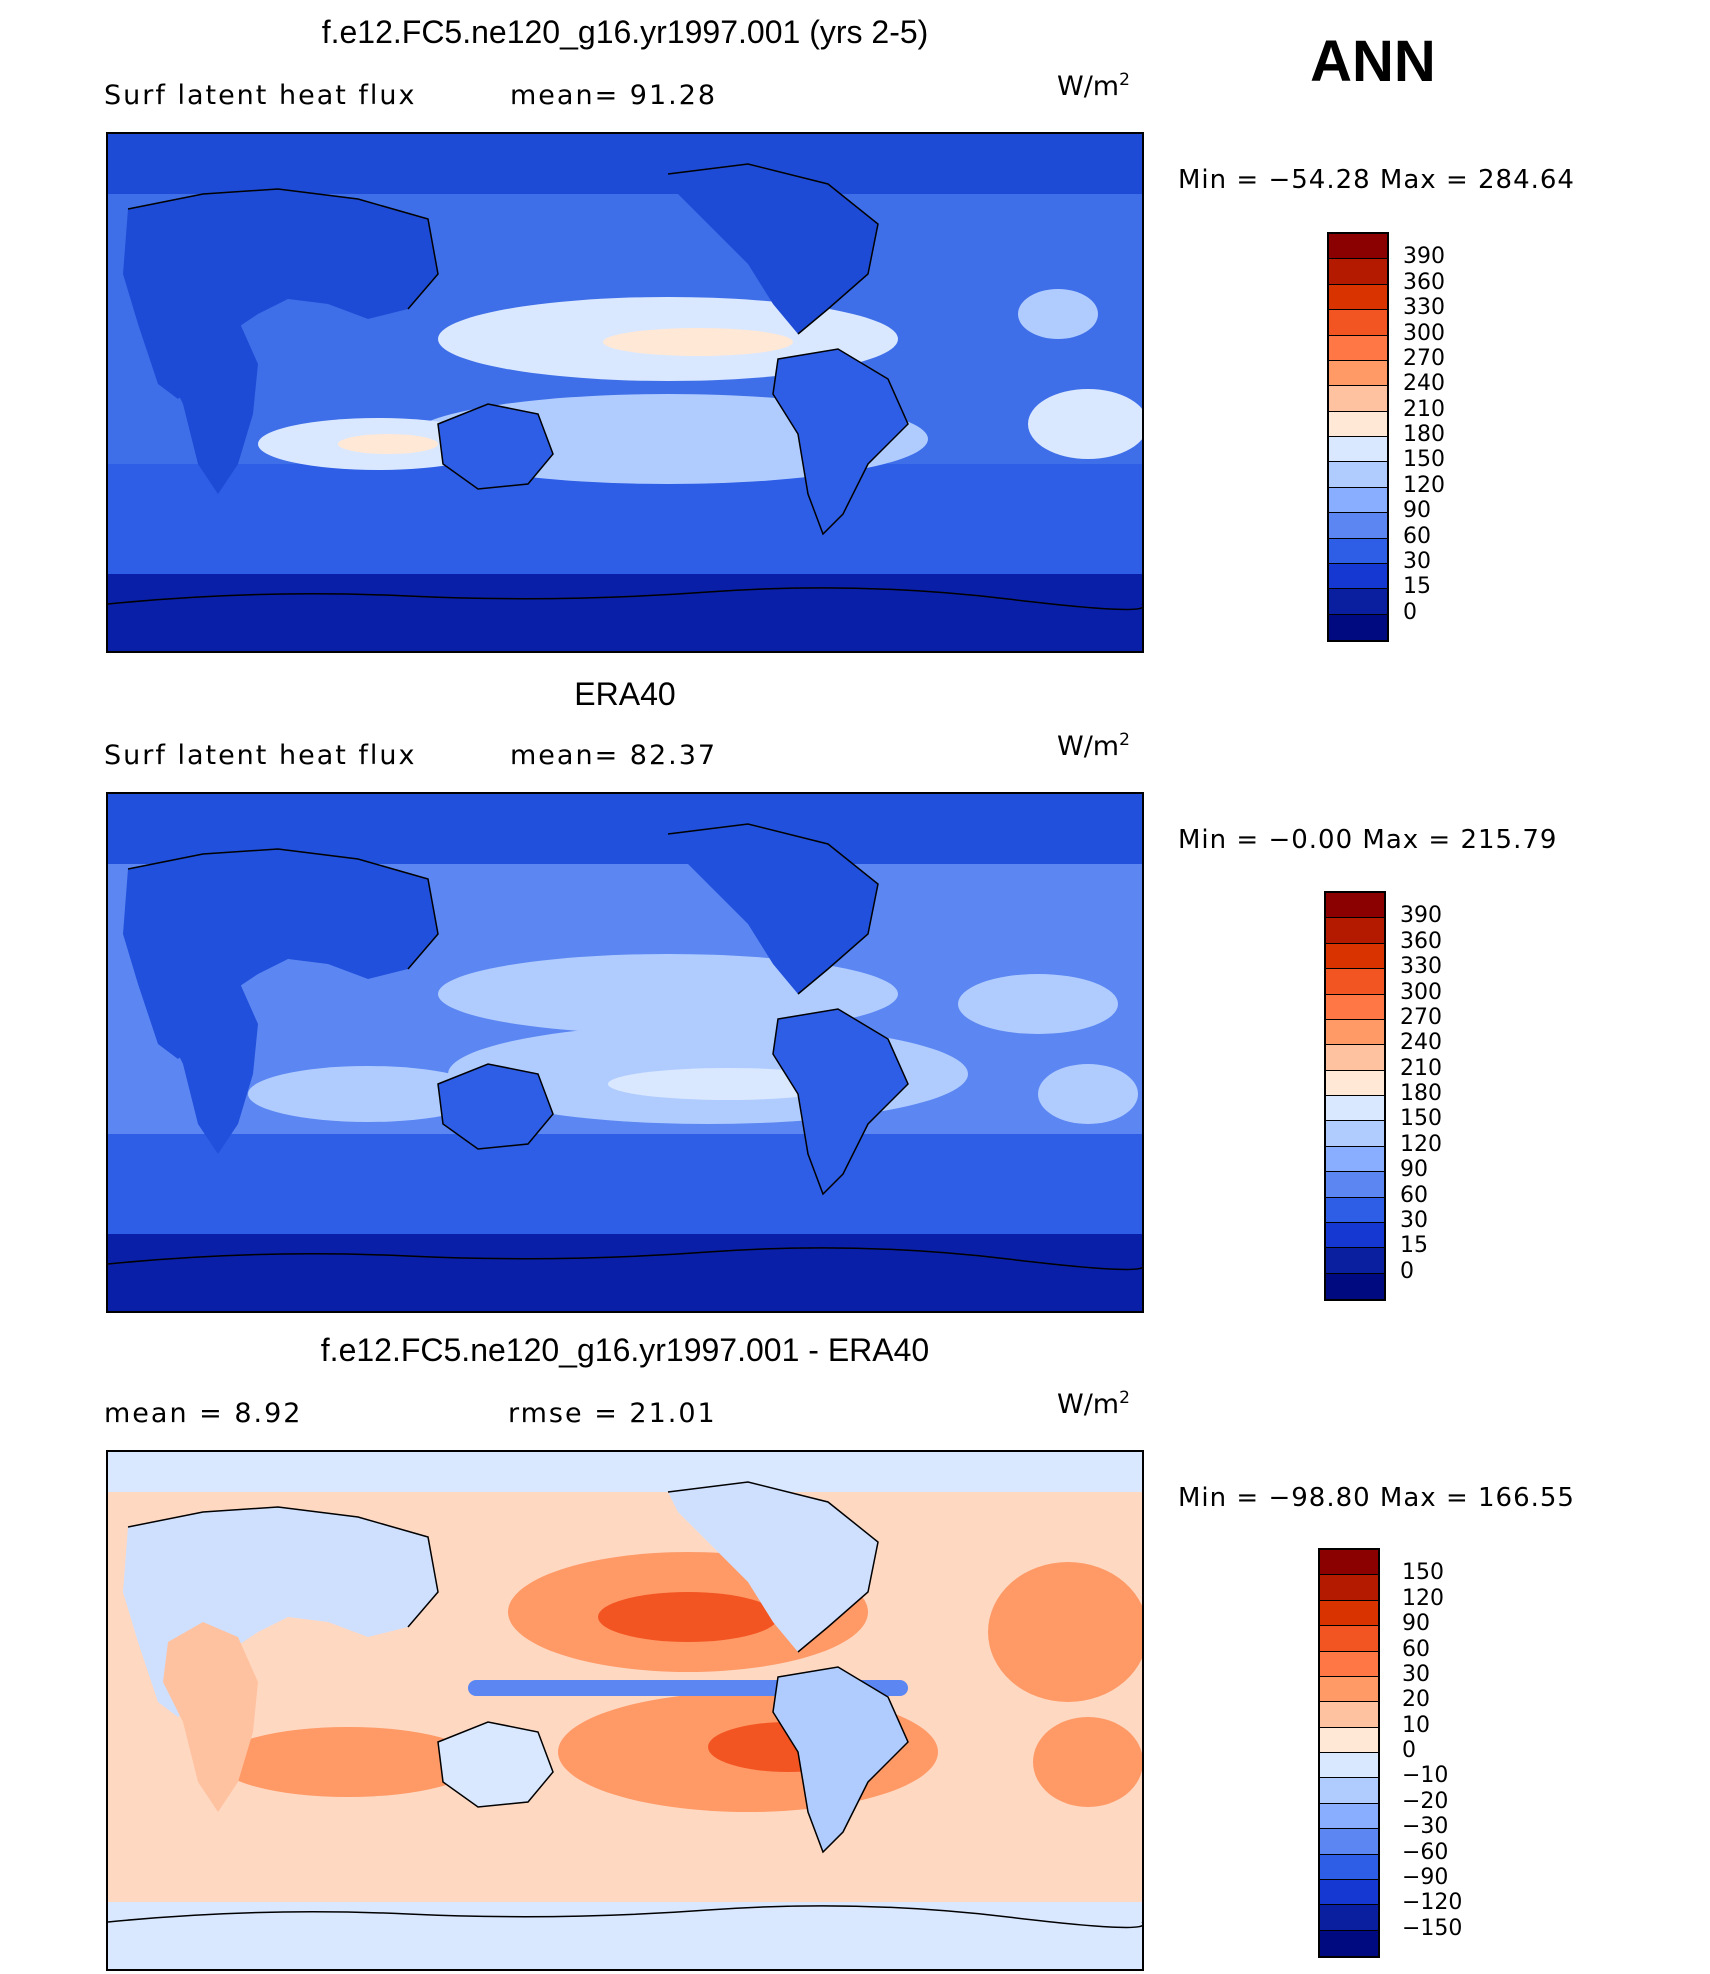 This screenshot has width=1710, height=1974. What do you see at coordinates (612, 1413) in the screenshot?
I see `panel-diff-rmse-label: rmse = 21.01` at bounding box center [612, 1413].